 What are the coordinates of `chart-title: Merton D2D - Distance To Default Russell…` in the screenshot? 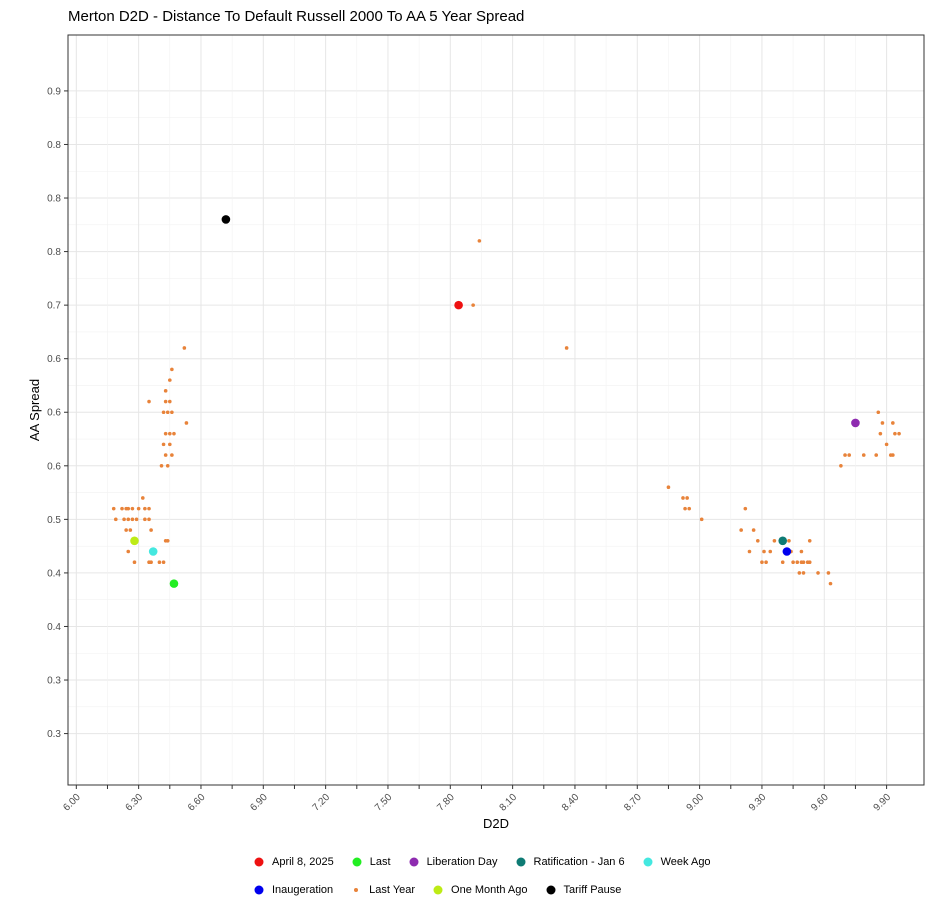 It's located at (296, 16).